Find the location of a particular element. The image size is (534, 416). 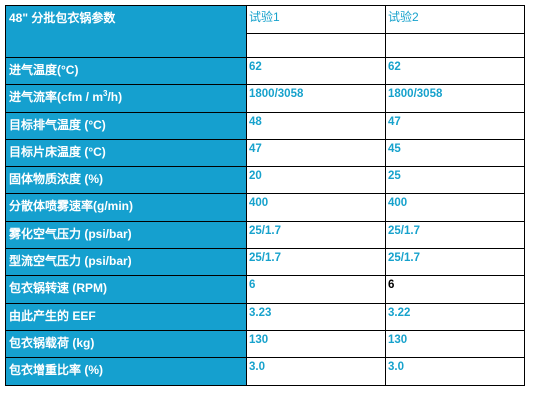

table-row: 目标排气温度 (°C) 48 47 is located at coordinates (265, 125).